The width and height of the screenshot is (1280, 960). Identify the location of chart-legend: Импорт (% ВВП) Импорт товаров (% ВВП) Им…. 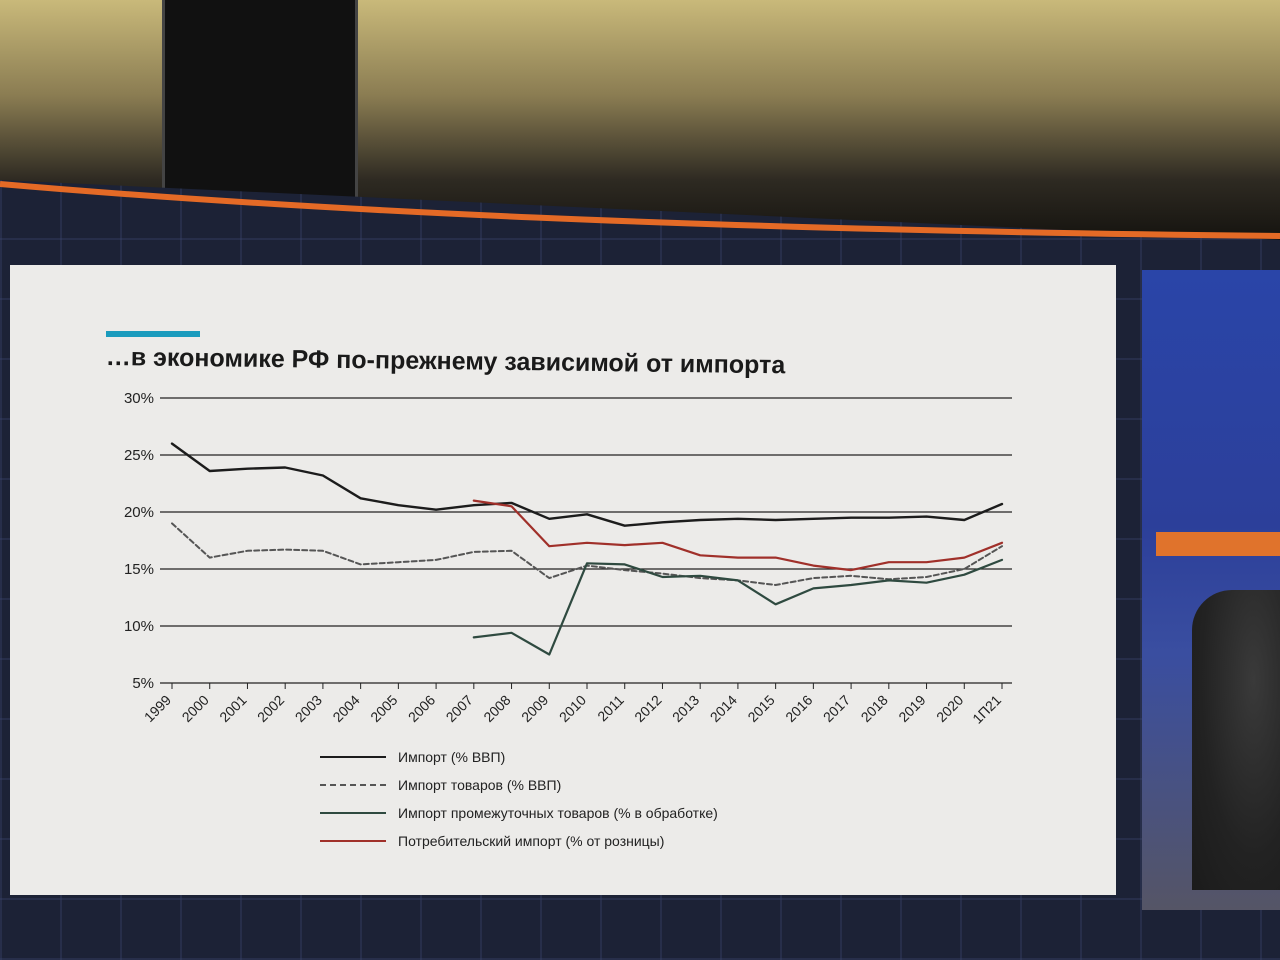
(600, 799).